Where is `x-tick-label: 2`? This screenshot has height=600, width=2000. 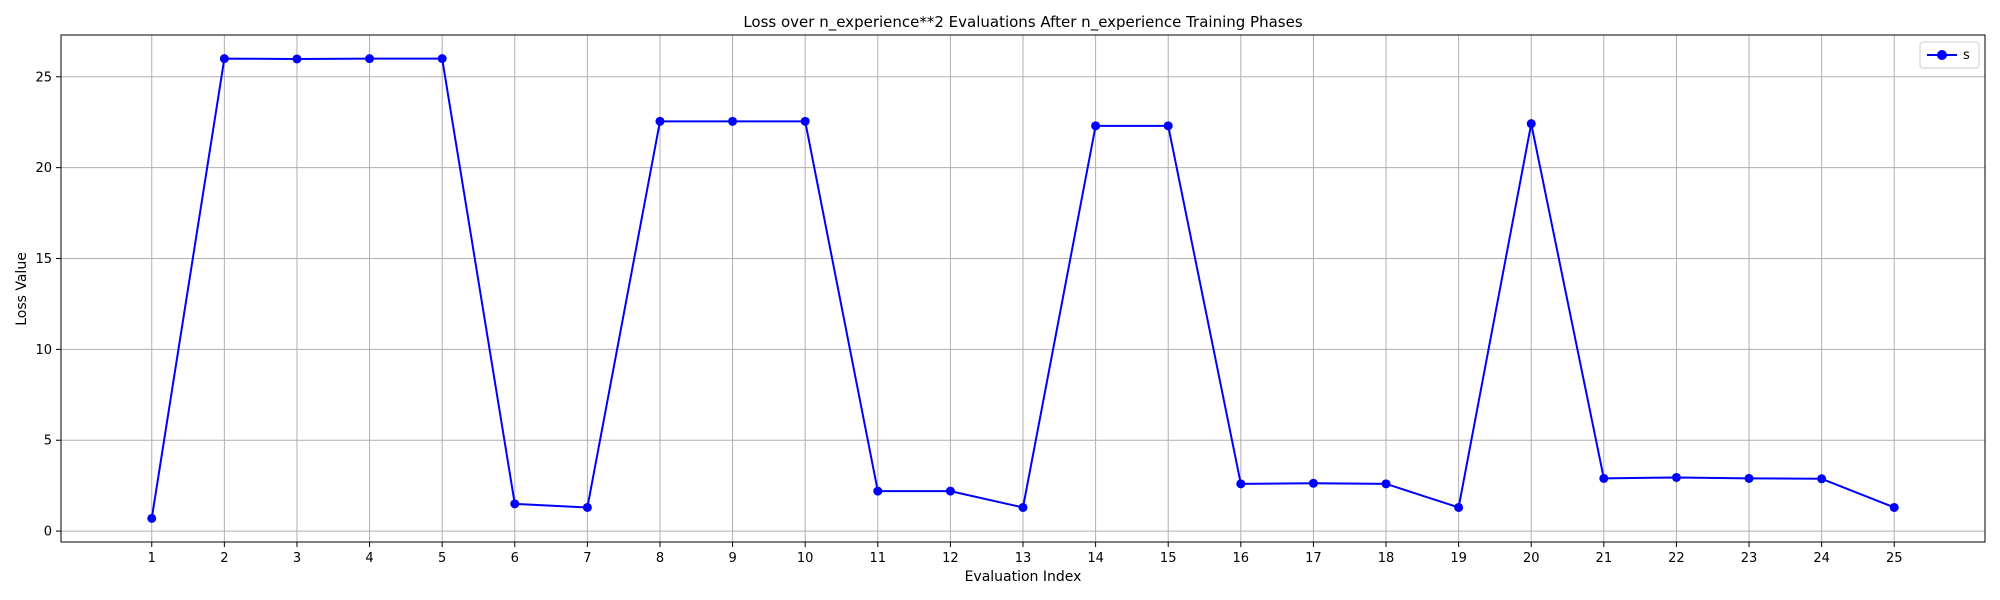 x-tick-label: 2 is located at coordinates (224, 558).